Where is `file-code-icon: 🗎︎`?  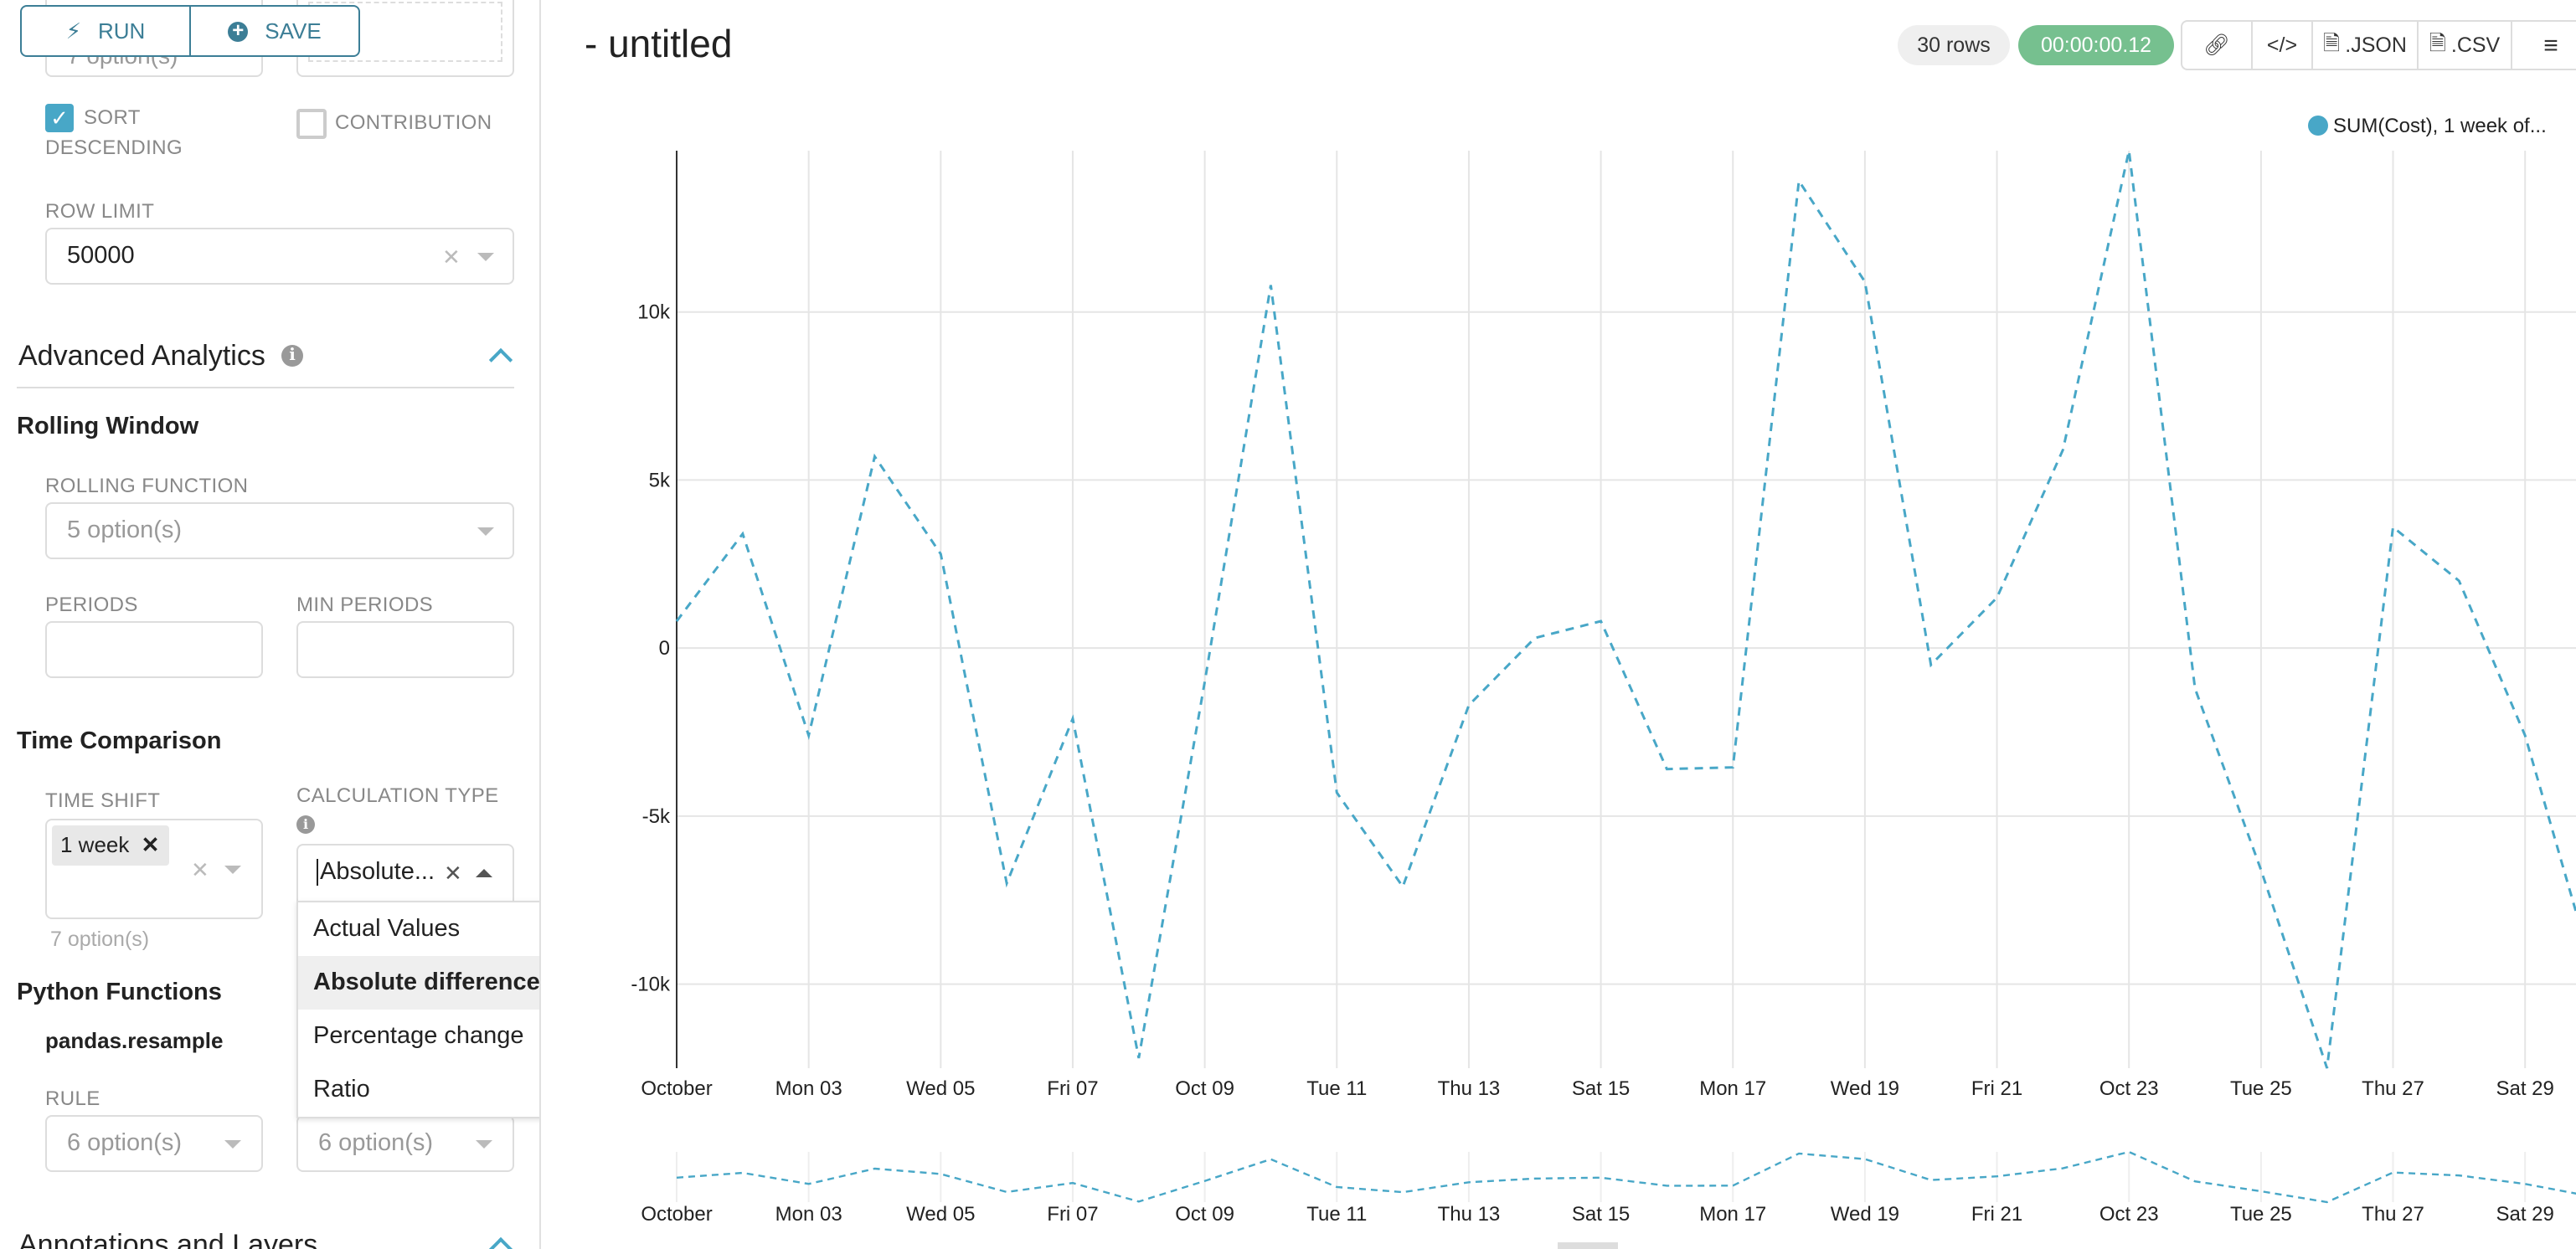 file-code-icon: 🗎︎ is located at coordinates (2332, 42).